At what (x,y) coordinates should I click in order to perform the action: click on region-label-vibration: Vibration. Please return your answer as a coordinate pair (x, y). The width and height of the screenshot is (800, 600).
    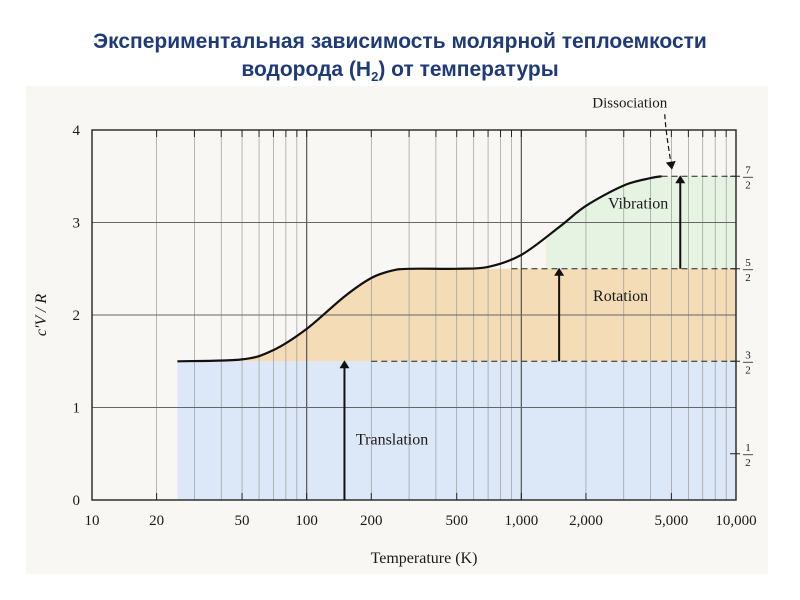
    Looking at the image, I should click on (638, 204).